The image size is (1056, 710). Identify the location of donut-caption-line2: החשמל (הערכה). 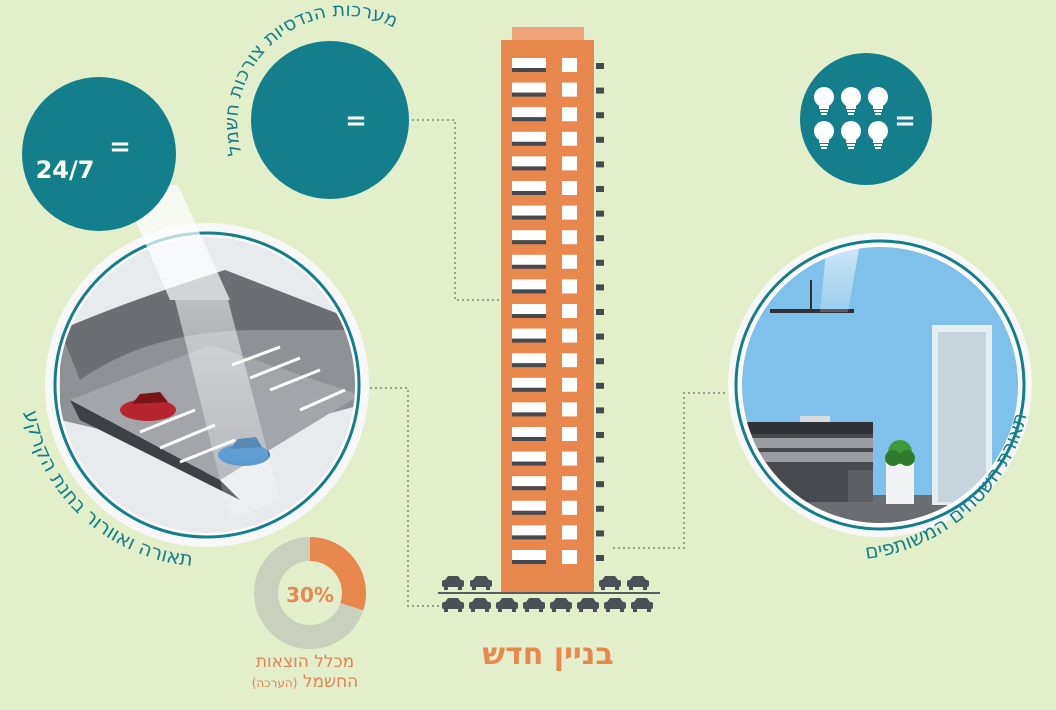
(305, 682).